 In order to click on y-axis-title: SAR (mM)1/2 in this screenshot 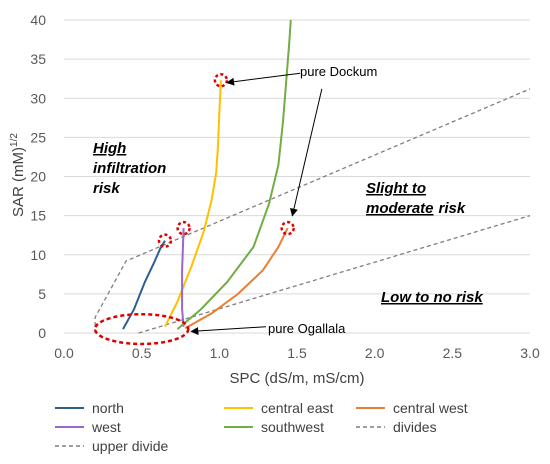, I will do `click(18, 175)`.